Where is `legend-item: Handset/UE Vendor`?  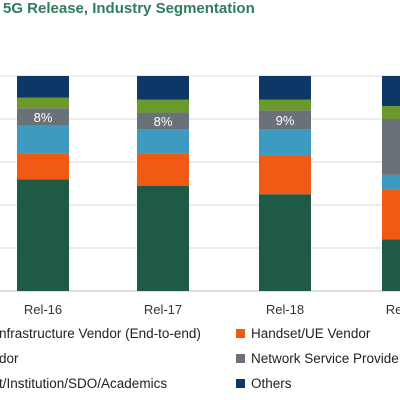
legend-item: Handset/UE Vendor is located at coordinates (303, 333).